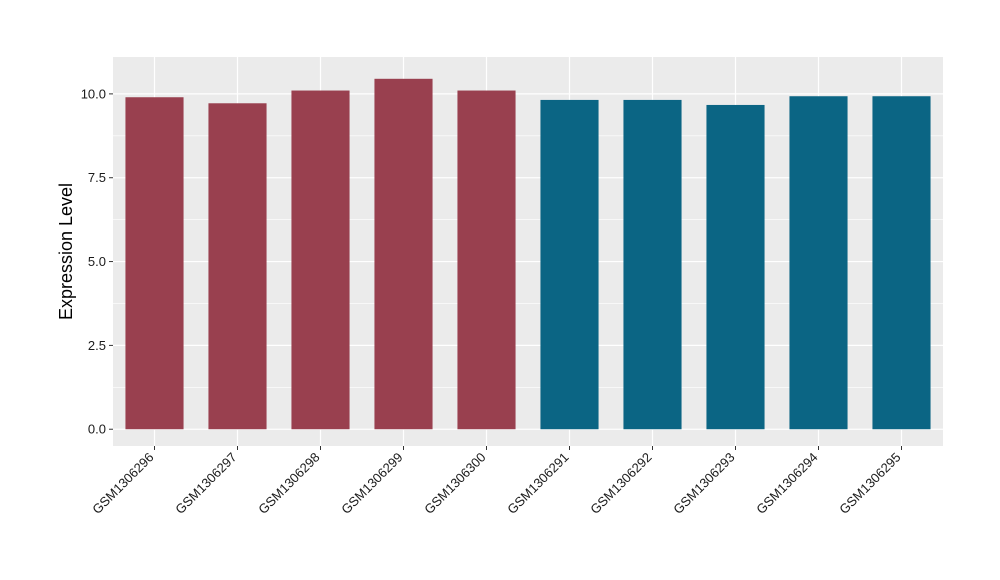 Image resolution: width=1000 pixels, height=580 pixels. Describe the element at coordinates (66, 251) in the screenshot. I see `y-axis-title: Expression Level` at that location.